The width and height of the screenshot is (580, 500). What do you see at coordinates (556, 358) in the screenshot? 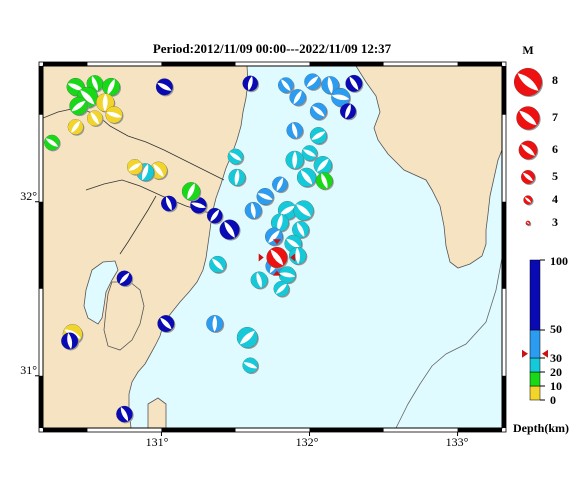
I see `depth-tick-30: 30` at bounding box center [556, 358].